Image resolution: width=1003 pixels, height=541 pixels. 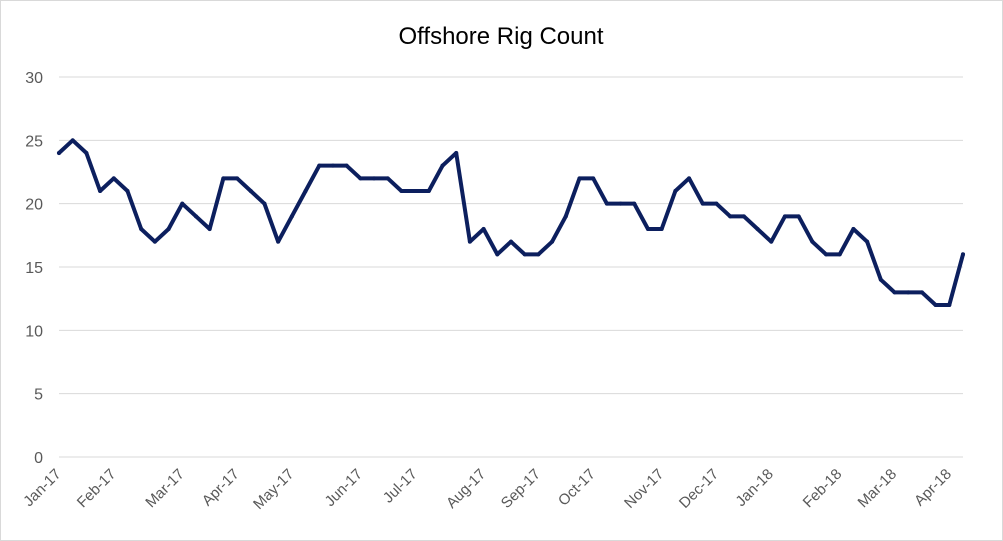 What do you see at coordinates (754, 488) in the screenshot?
I see `x-tick-label: Jan-18` at bounding box center [754, 488].